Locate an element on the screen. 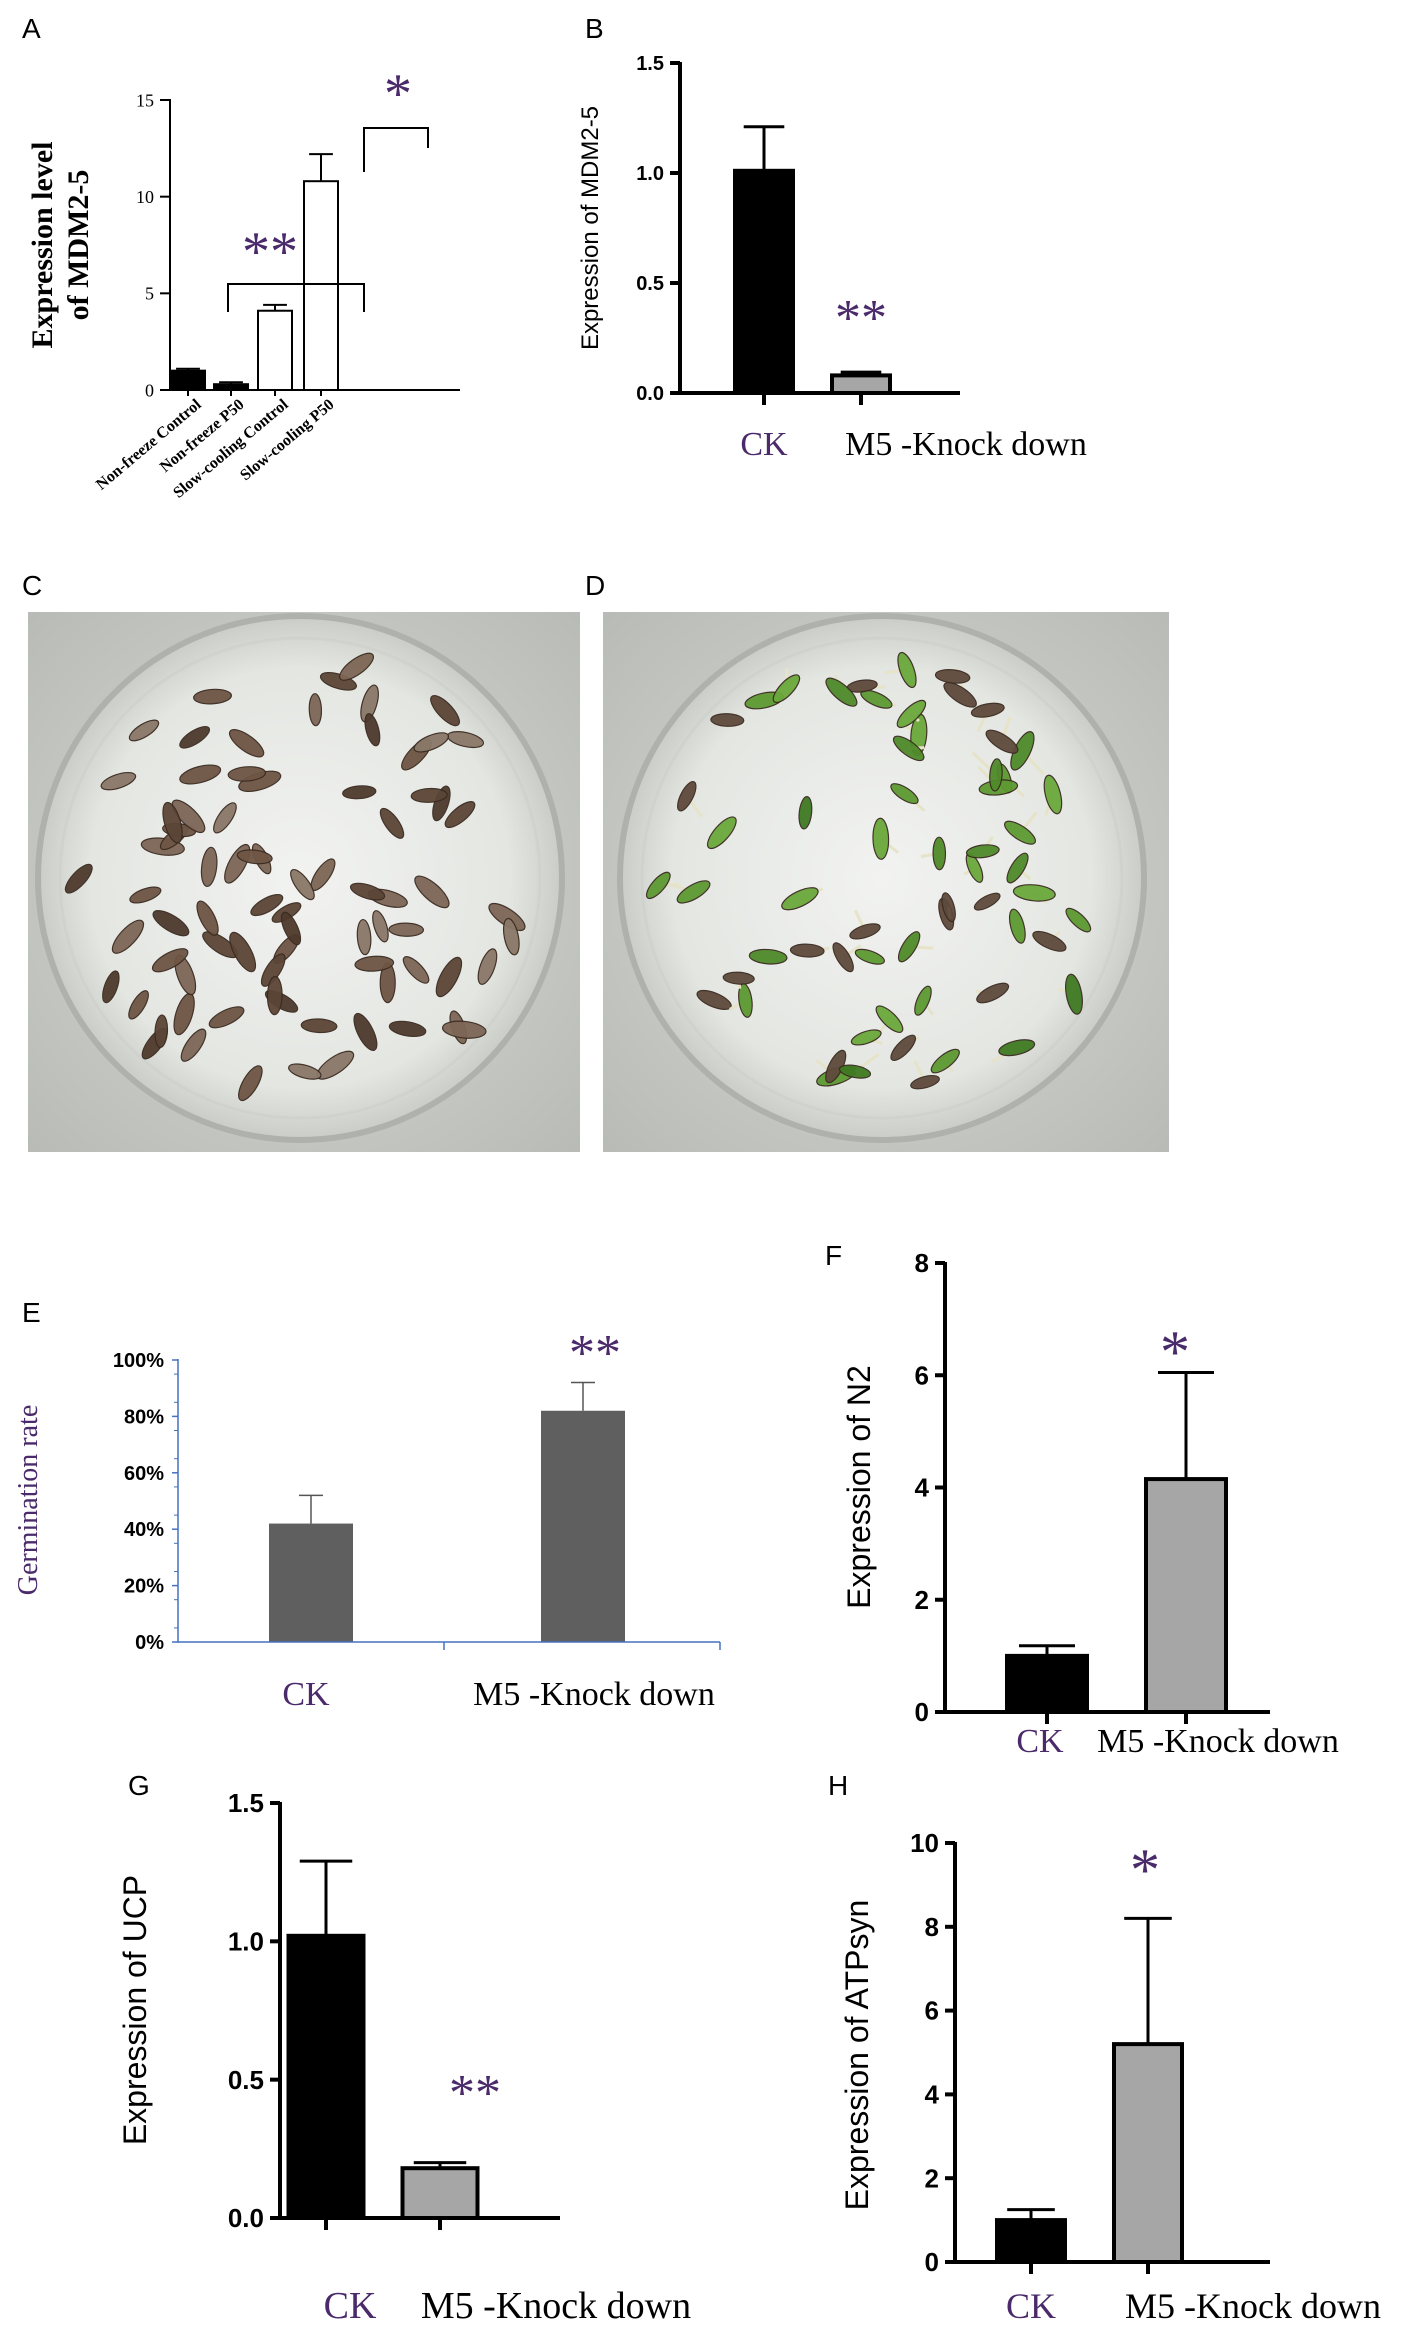  pe-category-label-1: M5 -Knock down is located at coordinates (594, 1694).